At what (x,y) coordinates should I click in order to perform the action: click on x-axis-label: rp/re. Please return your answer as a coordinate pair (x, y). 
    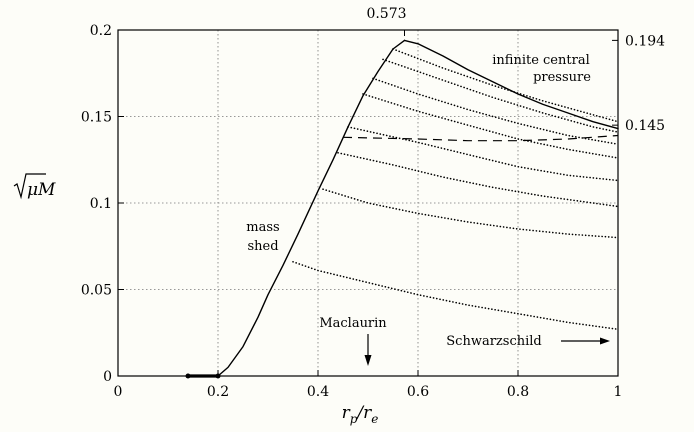
    Looking at the image, I should click on (360, 414).